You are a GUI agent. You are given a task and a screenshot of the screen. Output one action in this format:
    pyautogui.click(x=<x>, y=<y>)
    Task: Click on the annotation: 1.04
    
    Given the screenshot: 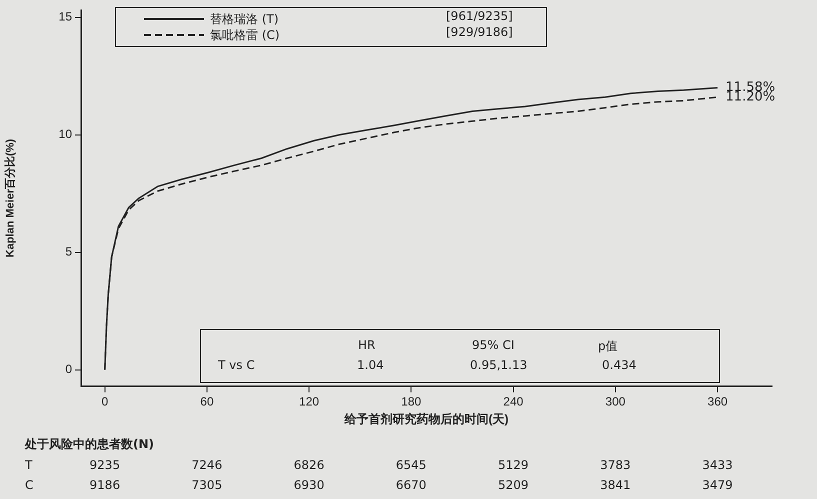 What is the action you would take?
    pyautogui.click(x=370, y=365)
    